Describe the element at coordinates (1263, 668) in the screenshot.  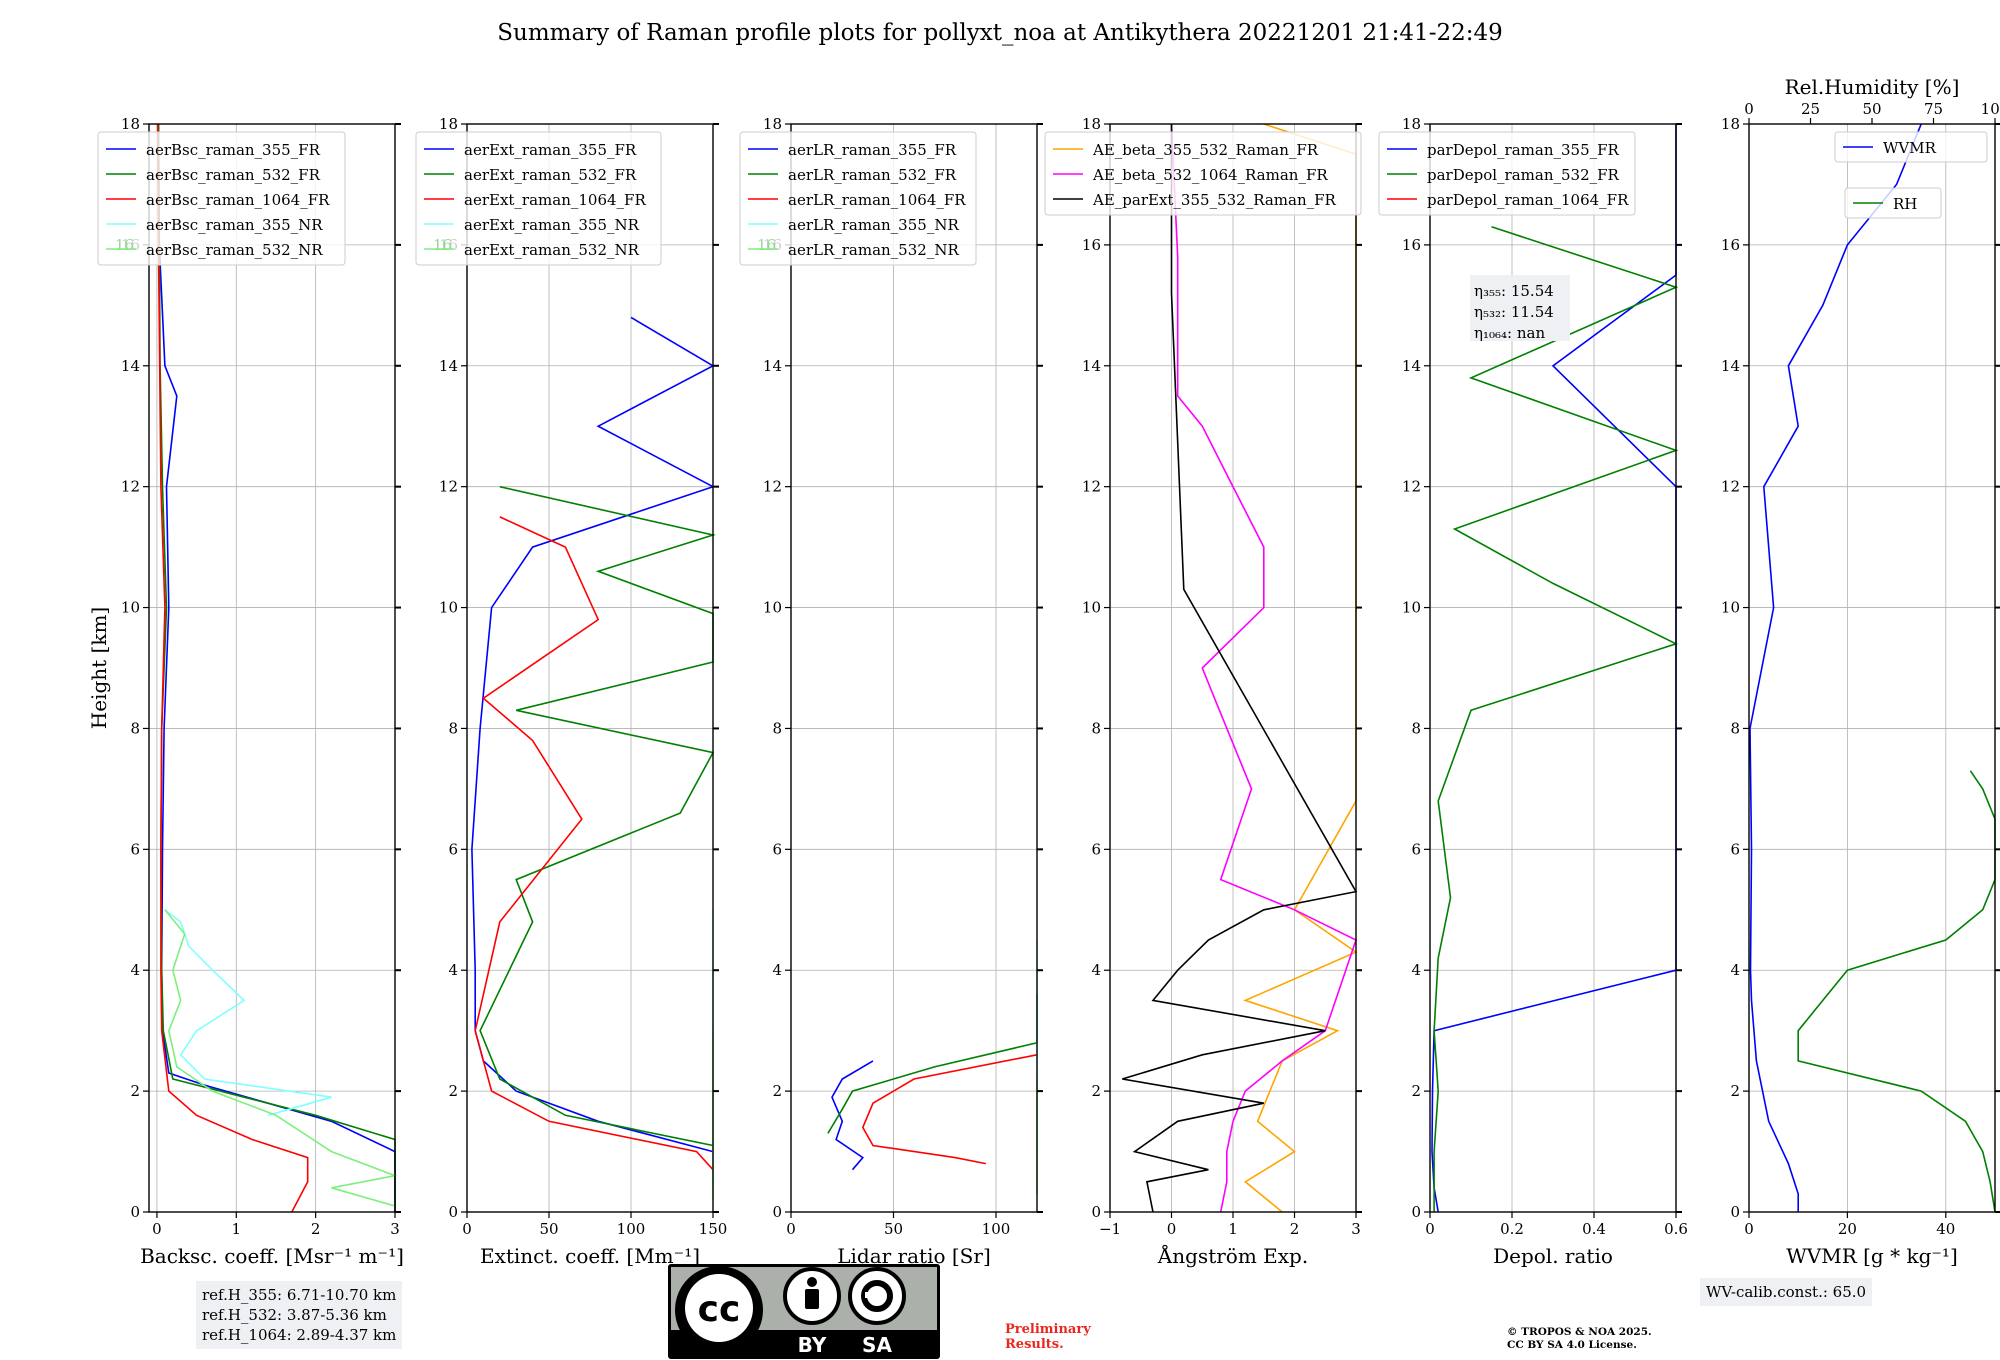
I see `series-line-AE_beta_532_1064_Raman_FR` at that location.